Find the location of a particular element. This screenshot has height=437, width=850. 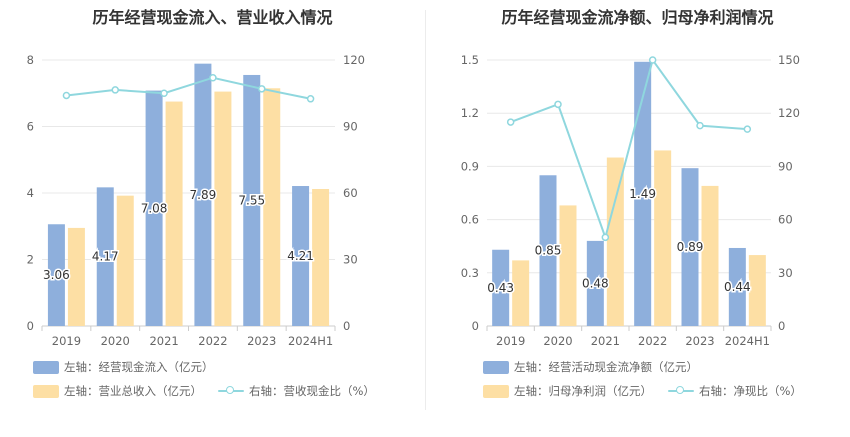

y-tick-label-left: 0.9 is located at coordinates (470, 166).